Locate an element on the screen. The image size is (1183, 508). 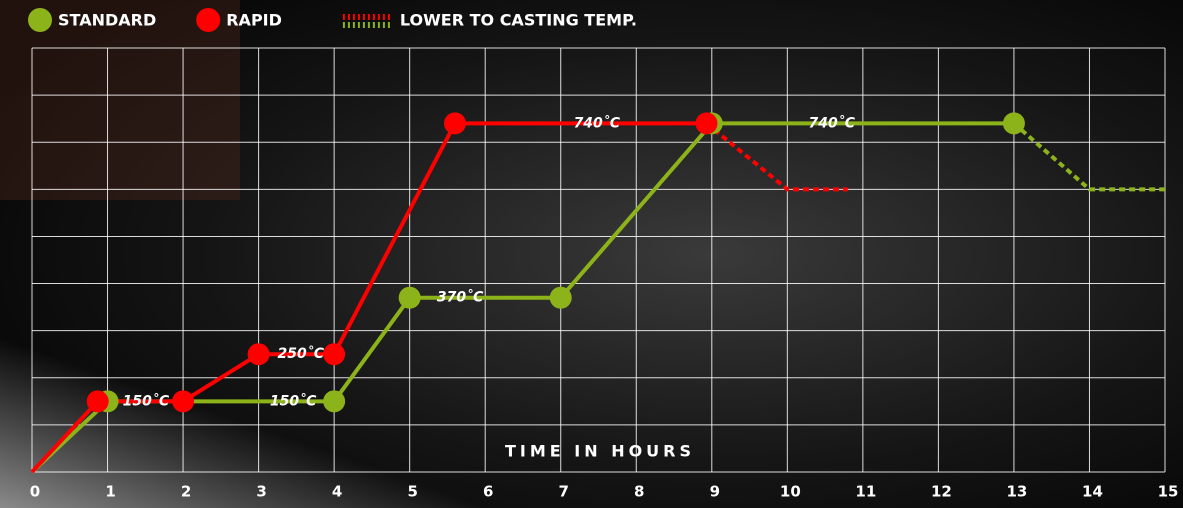
background-texture is located at coordinates (120, 100).